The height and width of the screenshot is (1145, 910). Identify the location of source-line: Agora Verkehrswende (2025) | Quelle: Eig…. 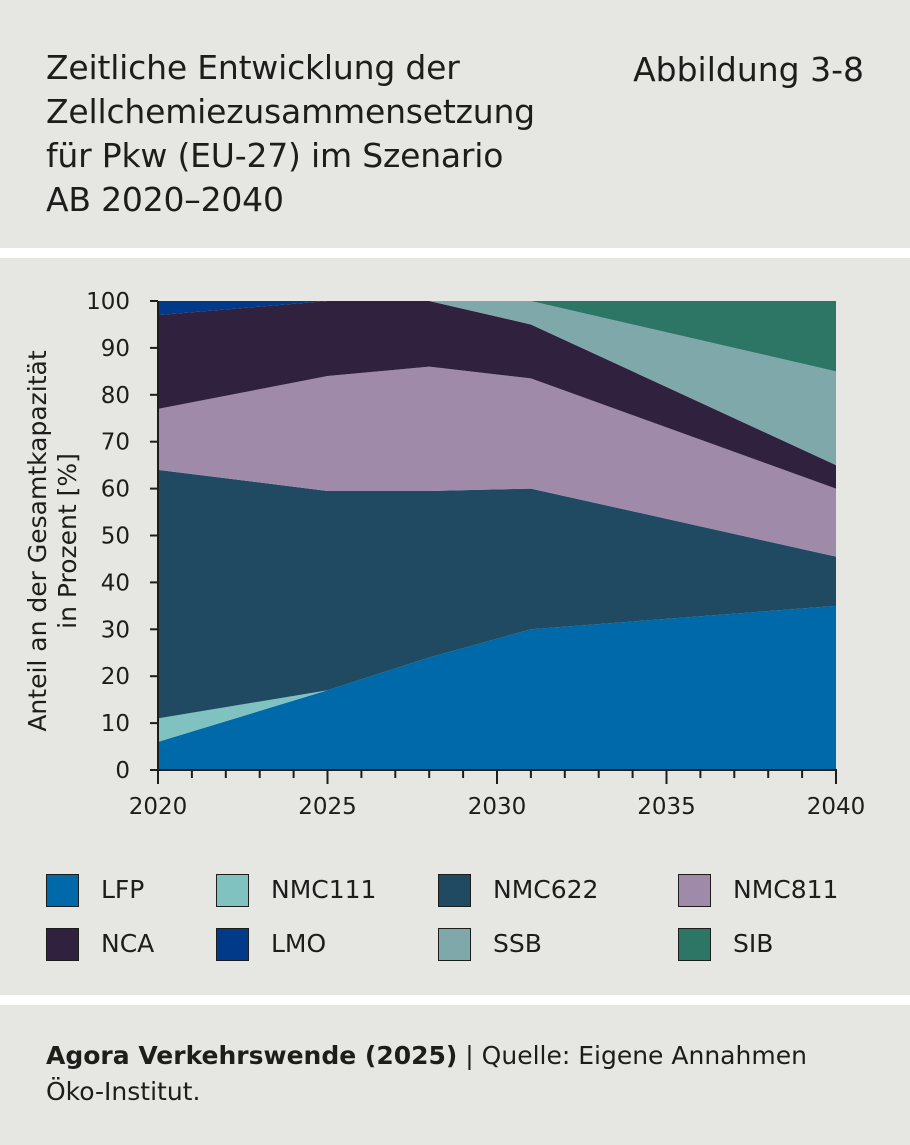
(426, 1056).